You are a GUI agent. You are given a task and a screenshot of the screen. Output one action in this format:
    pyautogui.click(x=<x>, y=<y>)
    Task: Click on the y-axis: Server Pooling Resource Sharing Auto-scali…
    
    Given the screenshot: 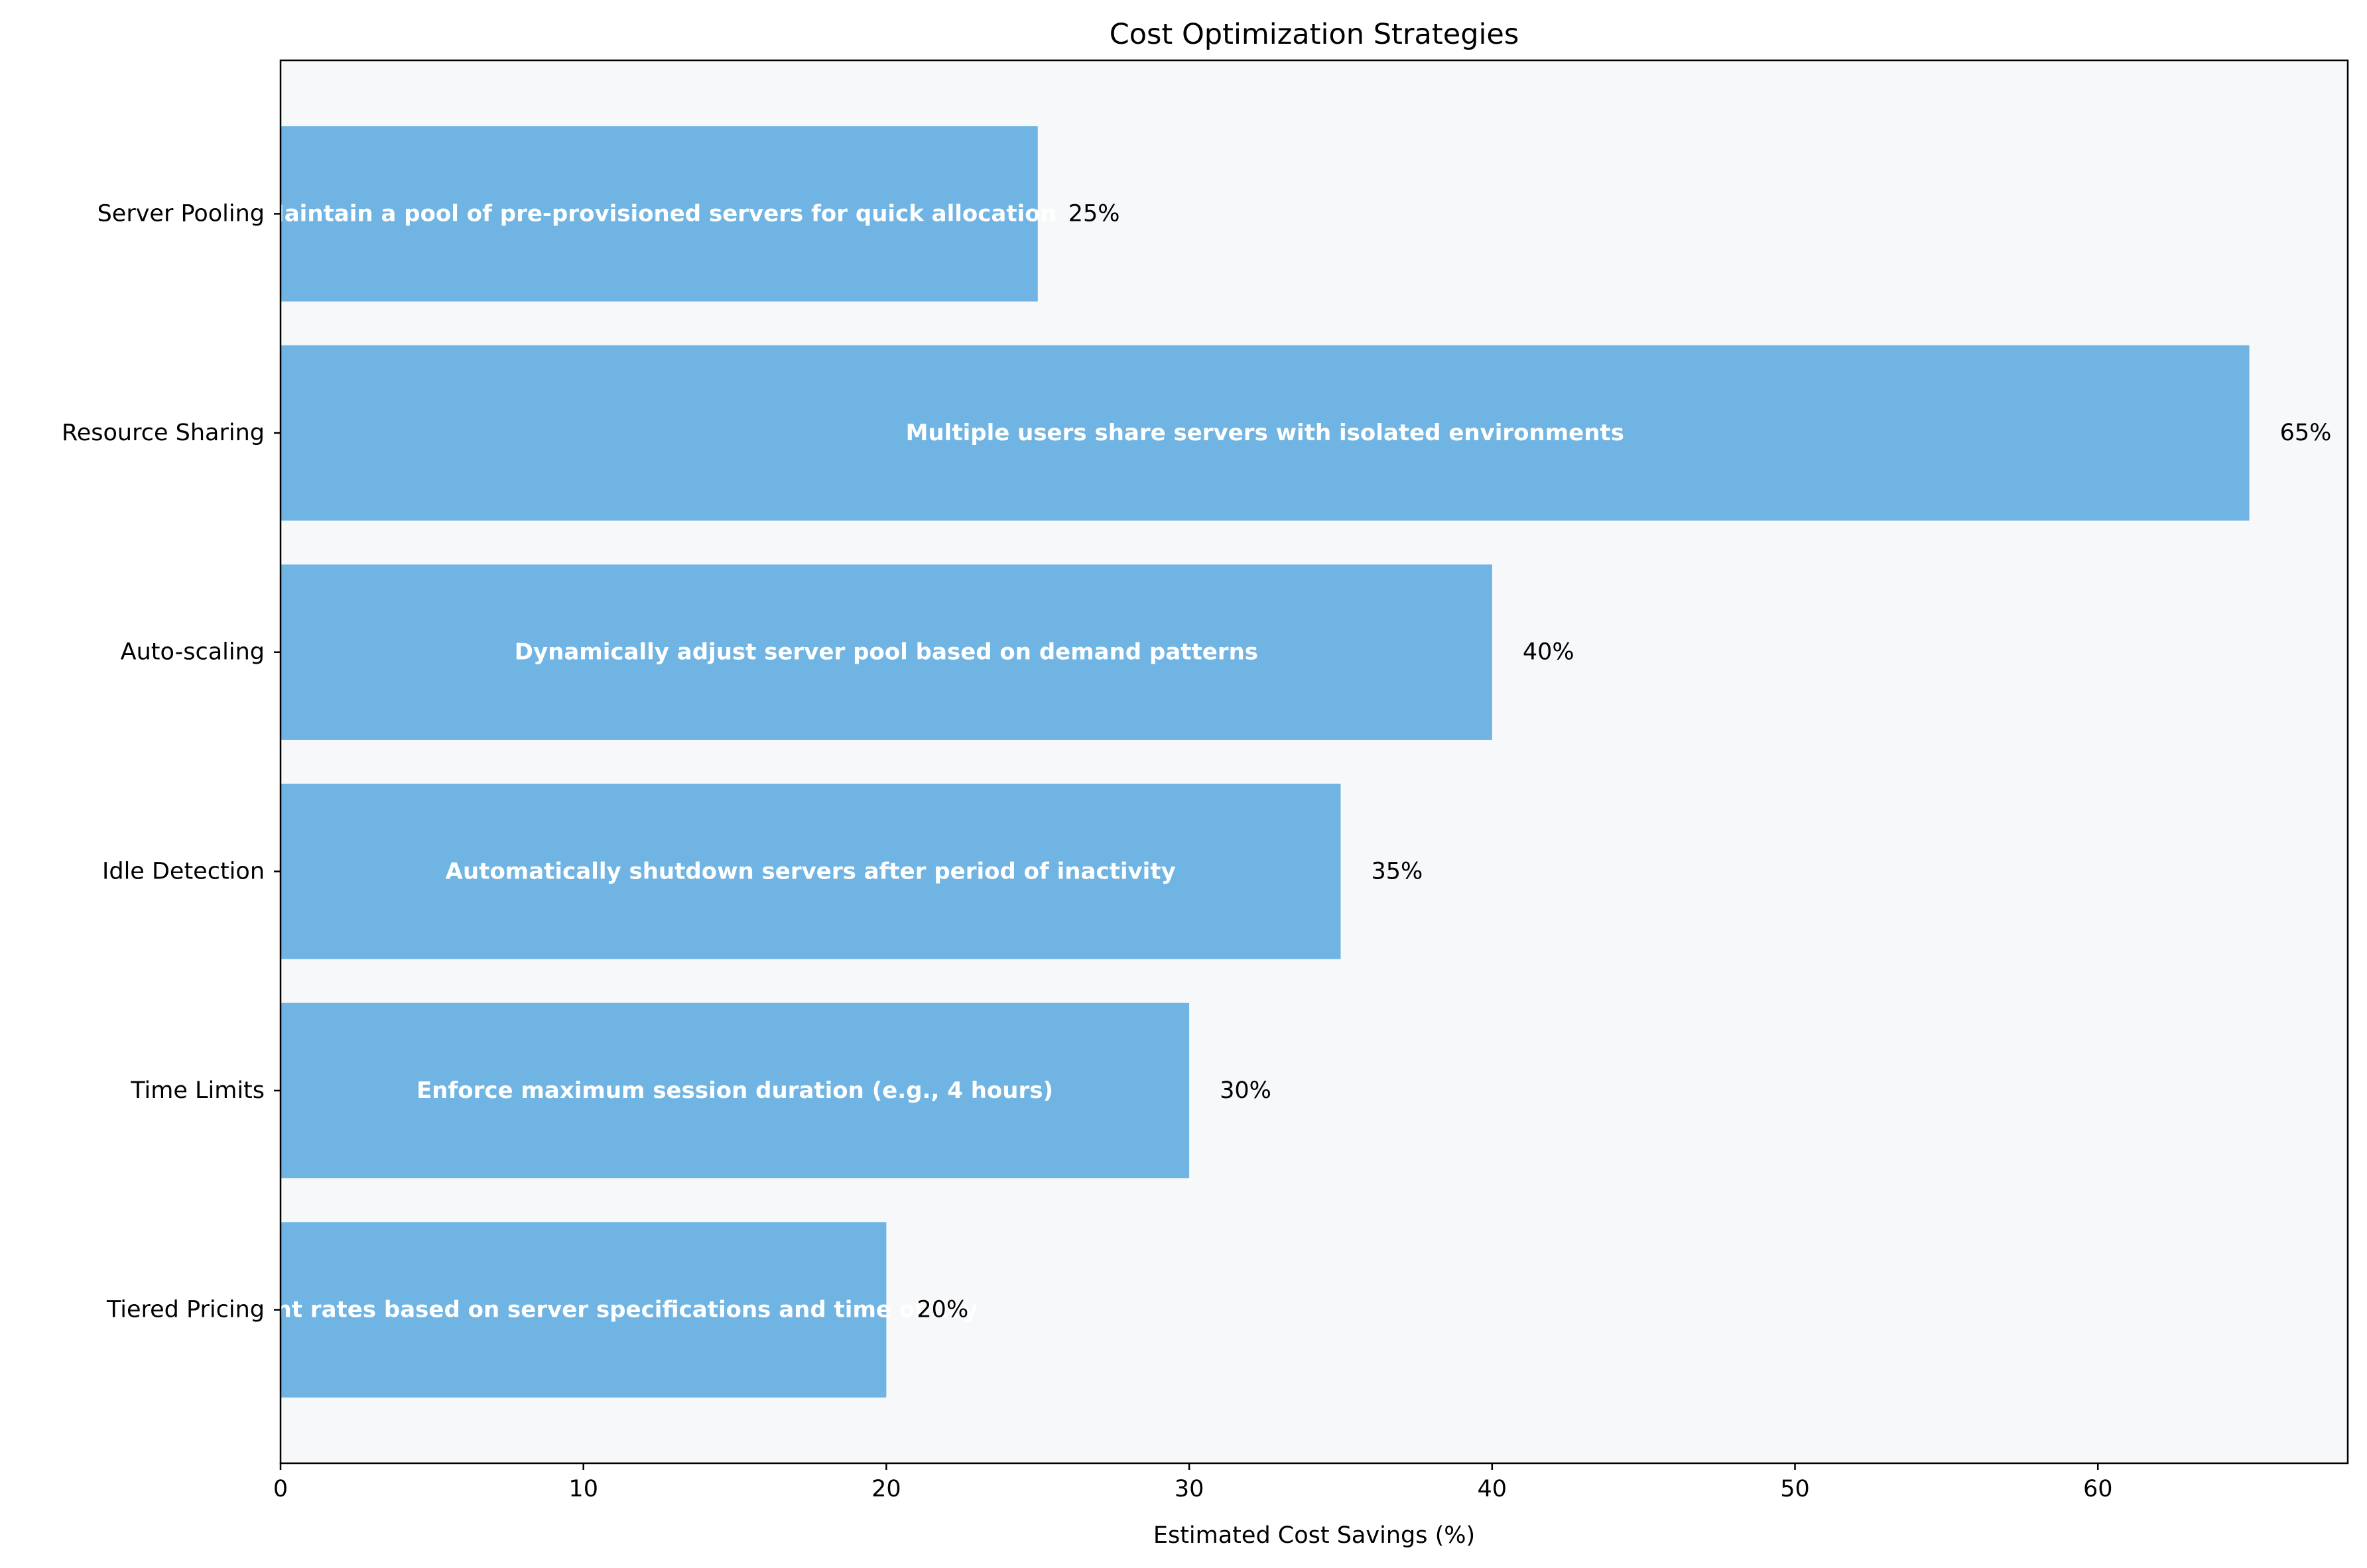 What is the action you would take?
    pyautogui.click(x=171, y=761)
    